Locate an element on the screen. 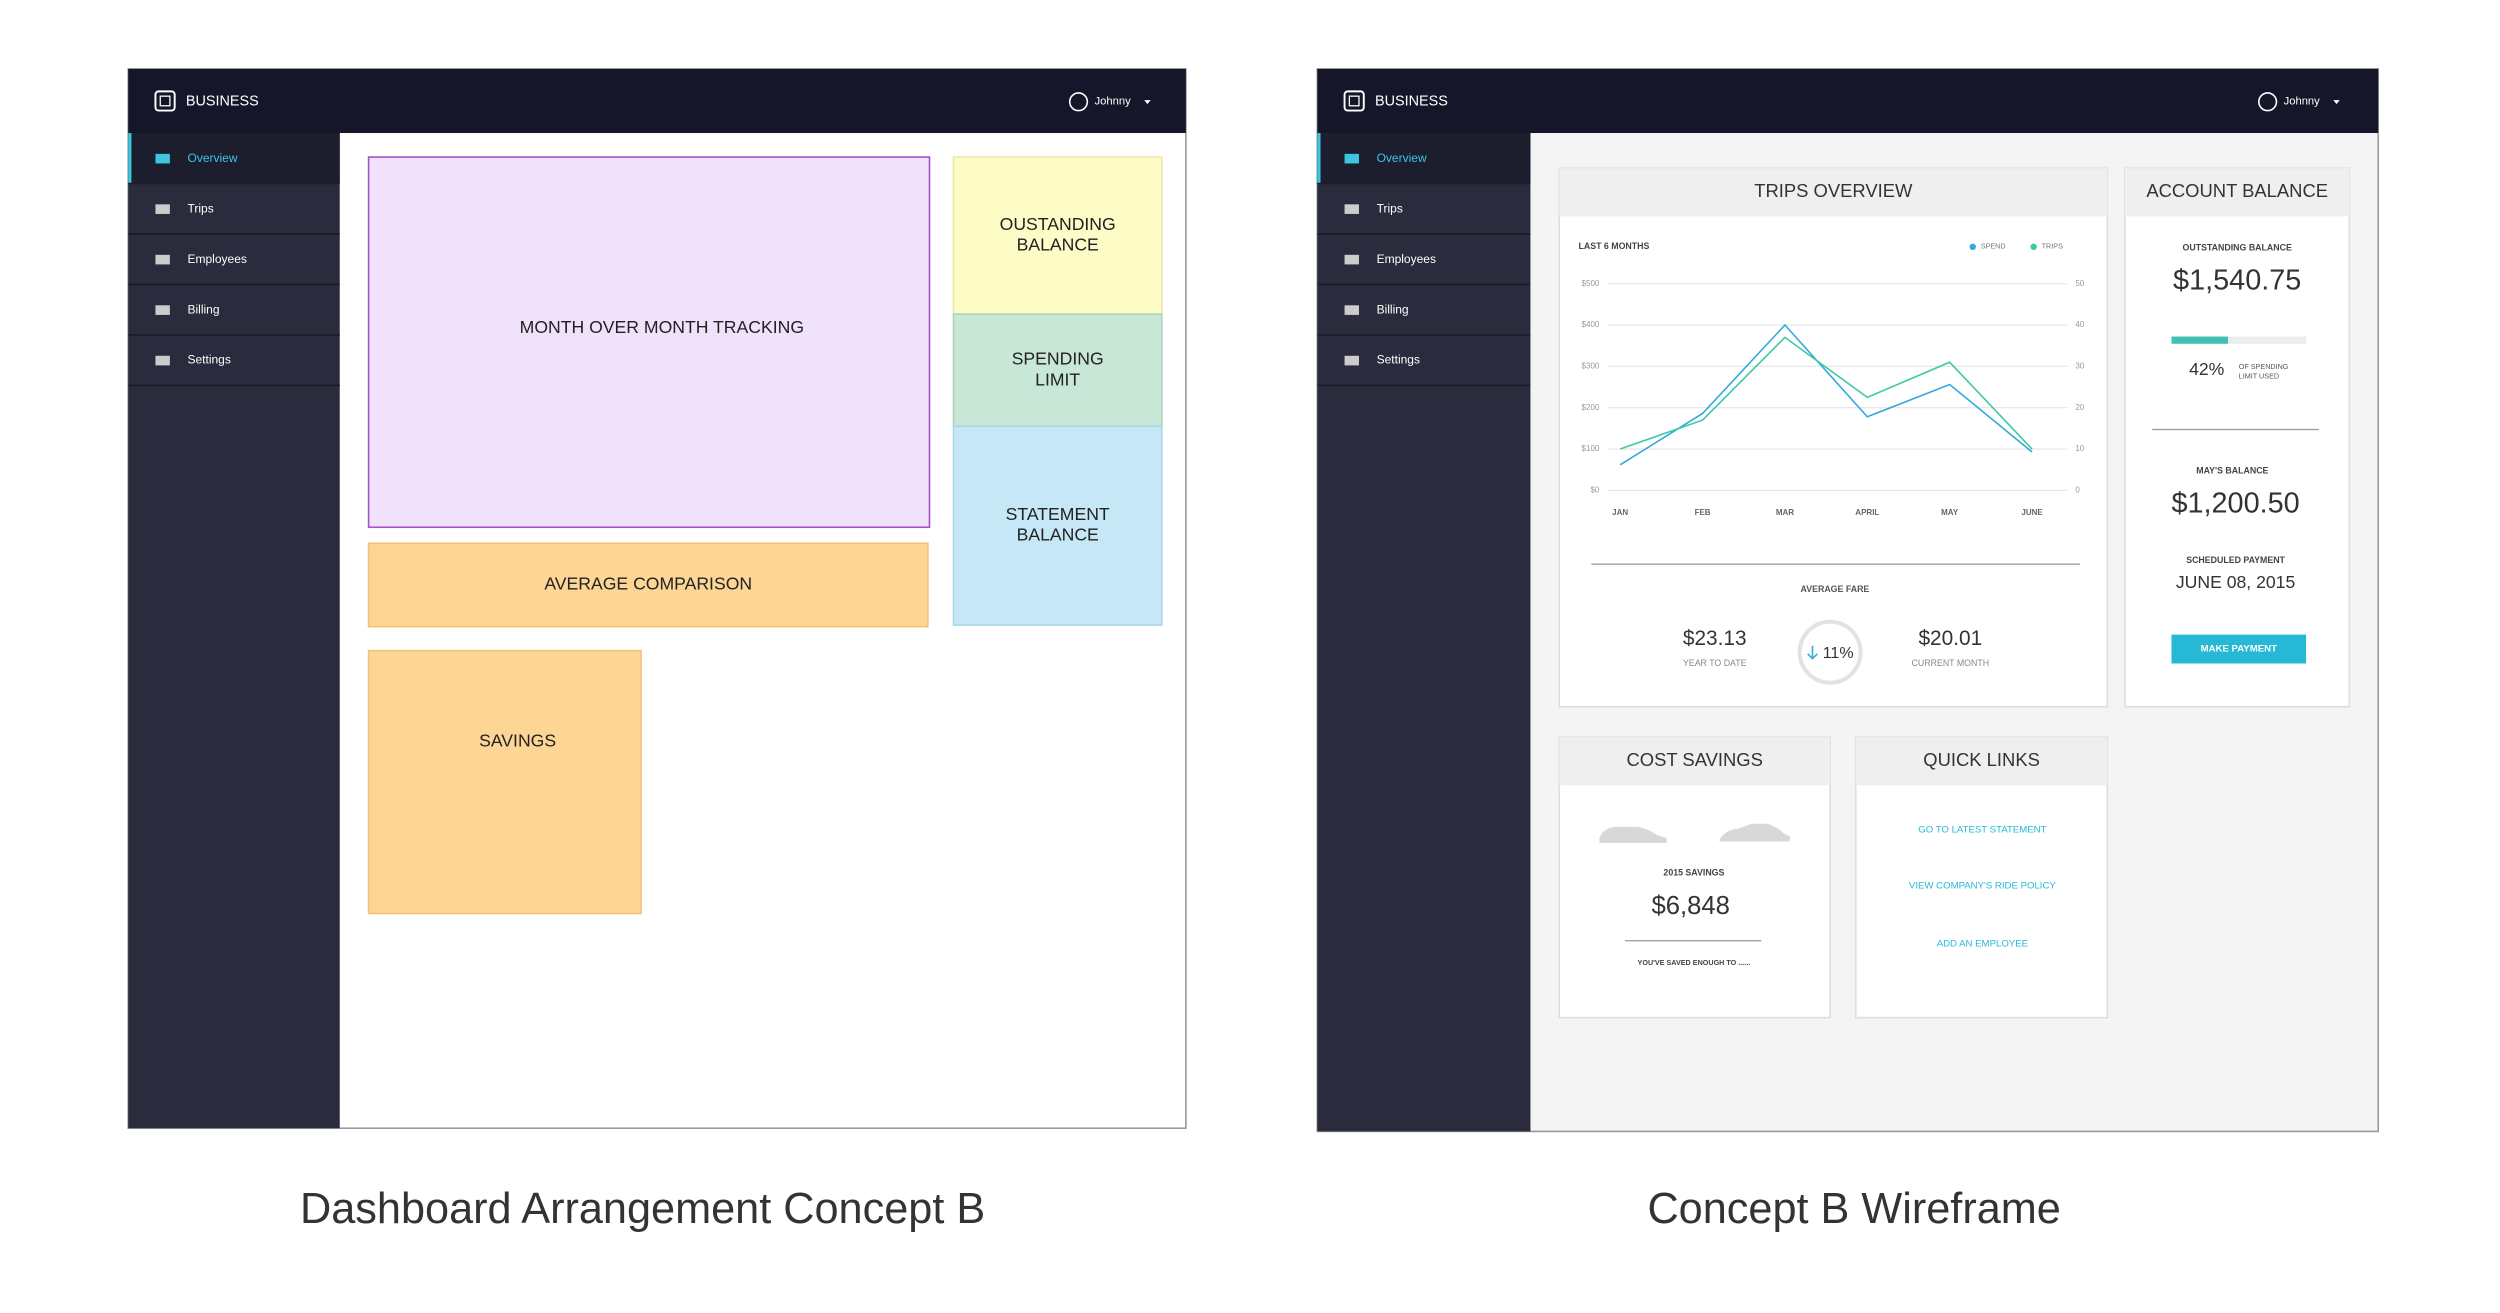  block-label: OUSTANDING is located at coordinates (1058, 224).